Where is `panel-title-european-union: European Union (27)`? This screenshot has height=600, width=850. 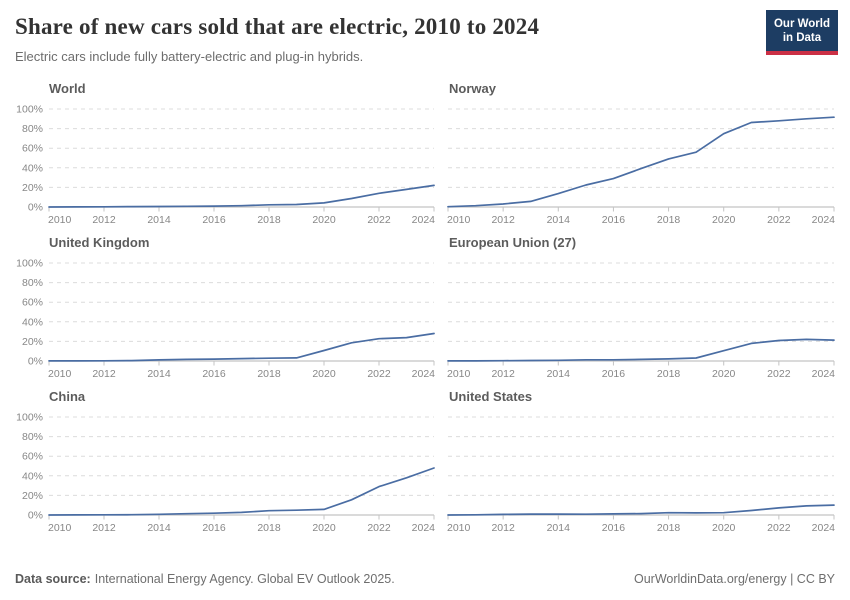 panel-title-european-union: European Union (27) is located at coordinates (513, 242).